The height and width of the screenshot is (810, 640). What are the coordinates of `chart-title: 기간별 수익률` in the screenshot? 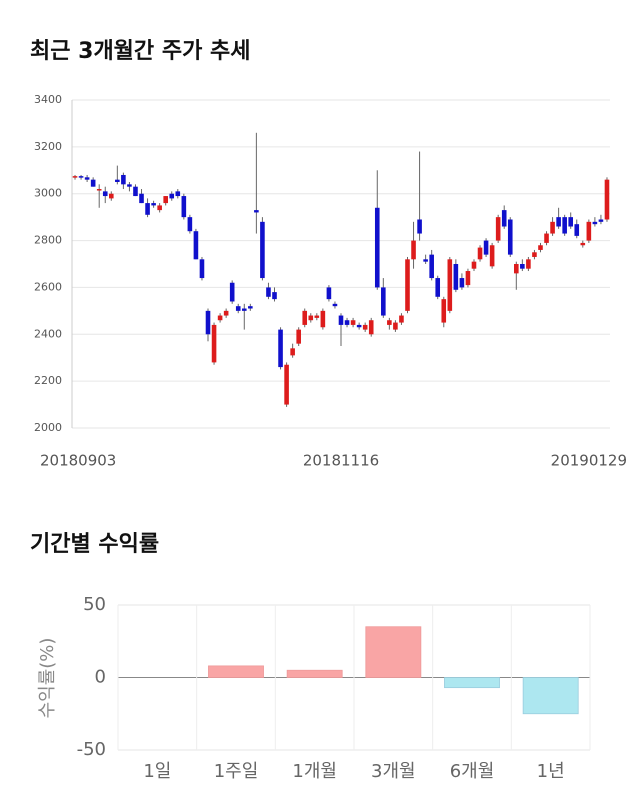 It's located at (94, 544).